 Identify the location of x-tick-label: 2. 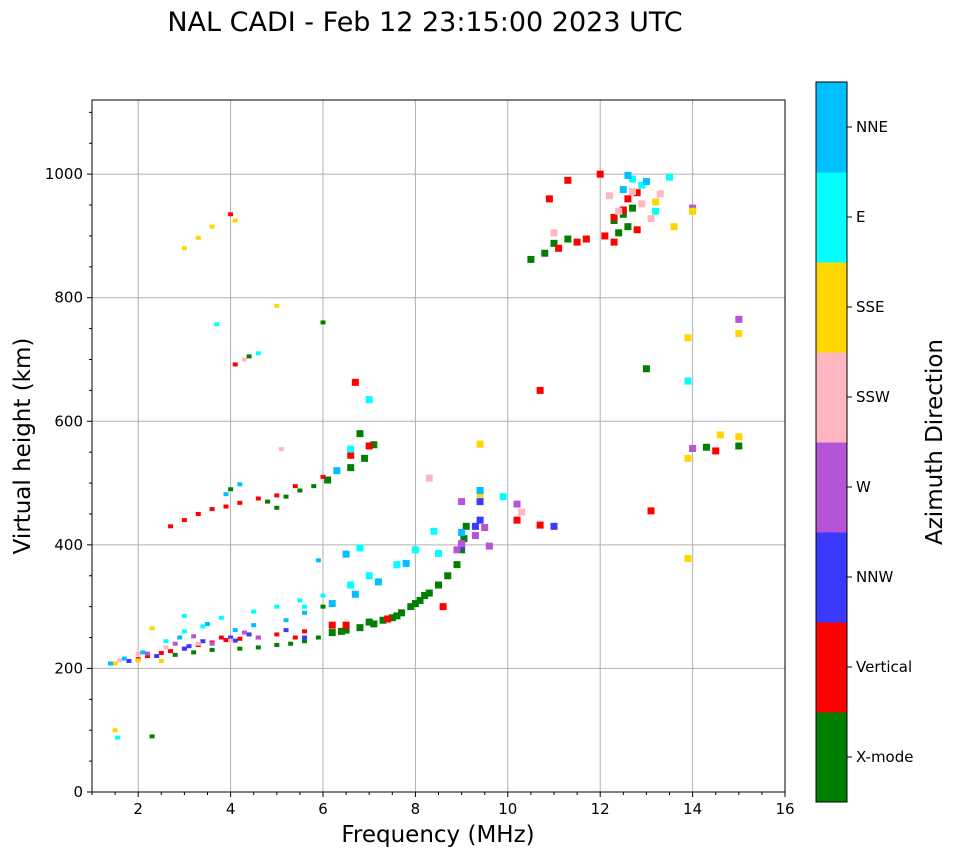
(138, 809).